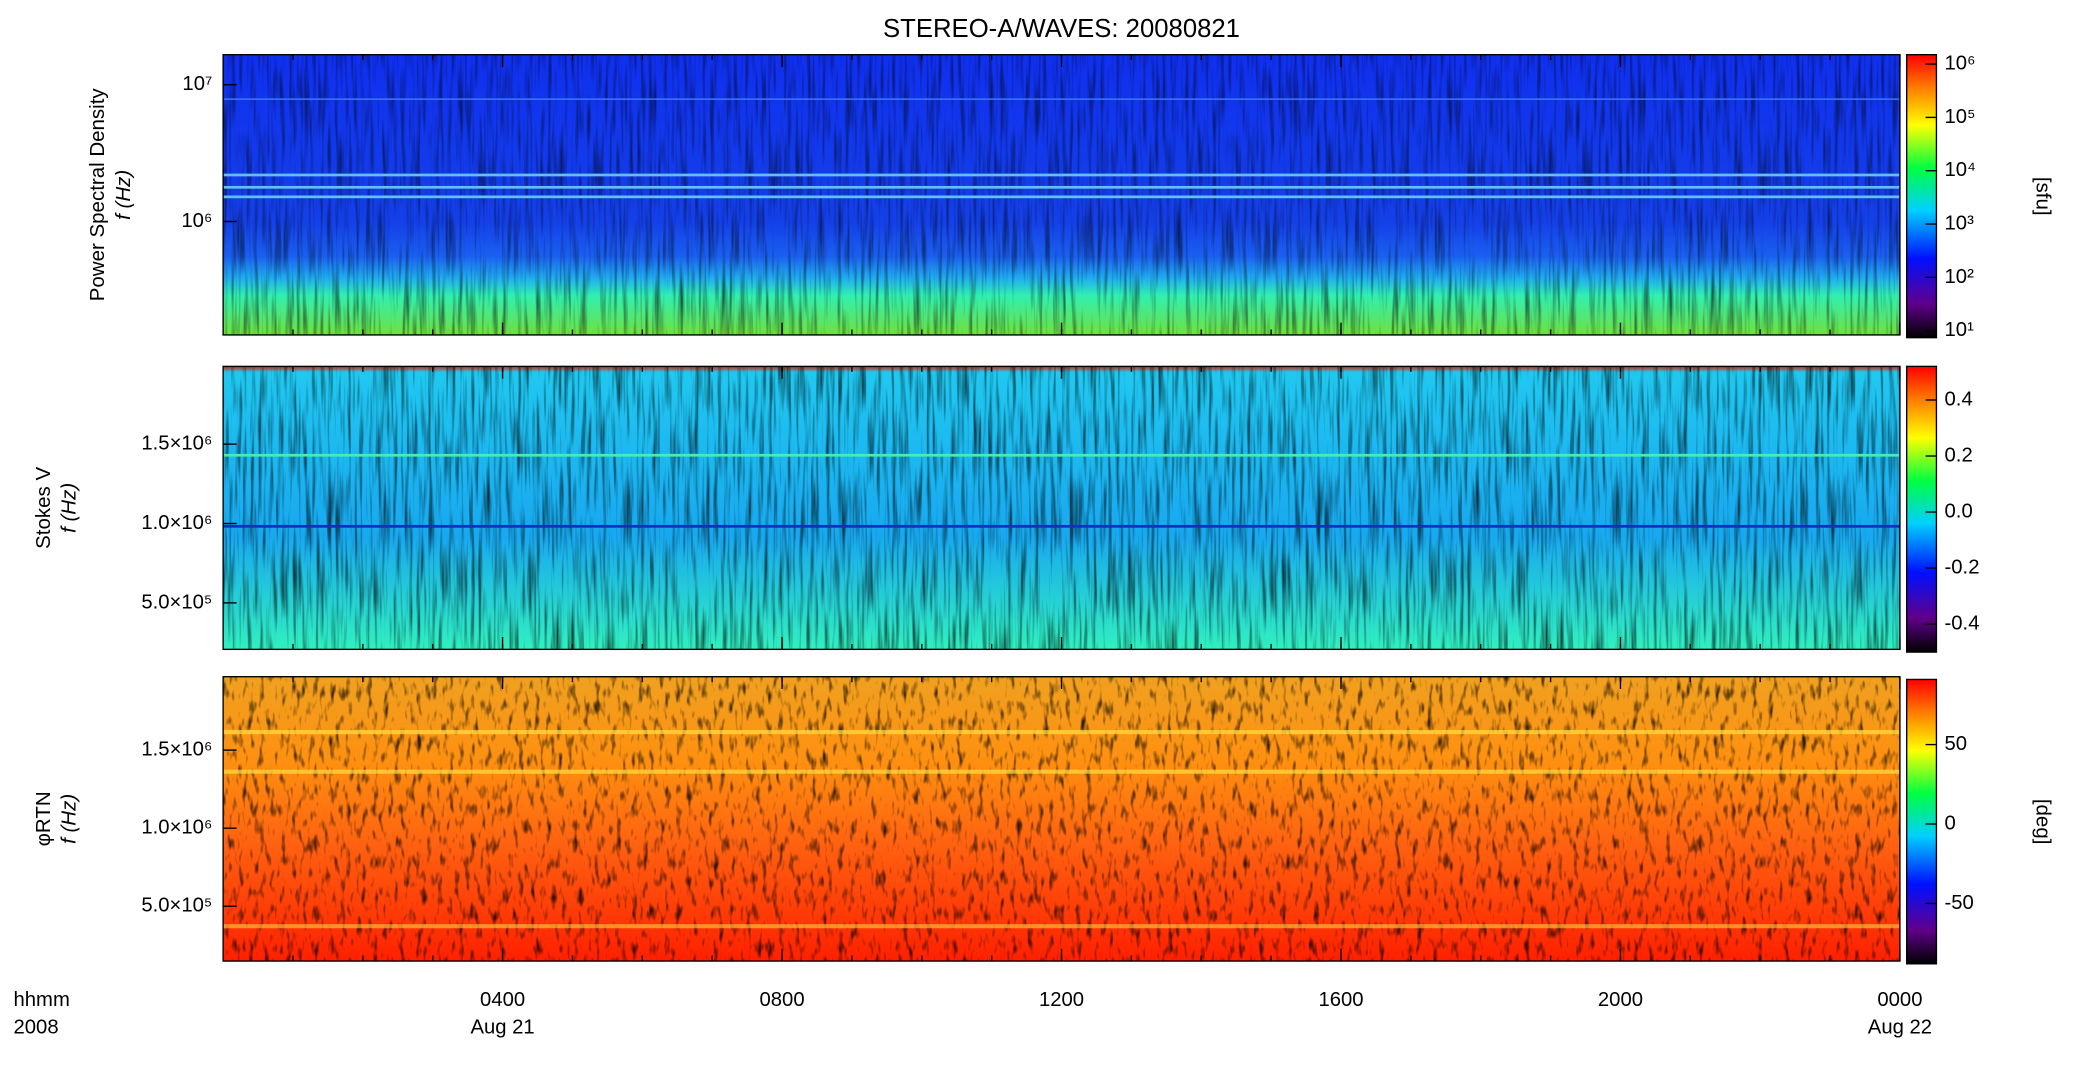  I want to click on colorbar-tick-label: 0.0, so click(1959, 511).